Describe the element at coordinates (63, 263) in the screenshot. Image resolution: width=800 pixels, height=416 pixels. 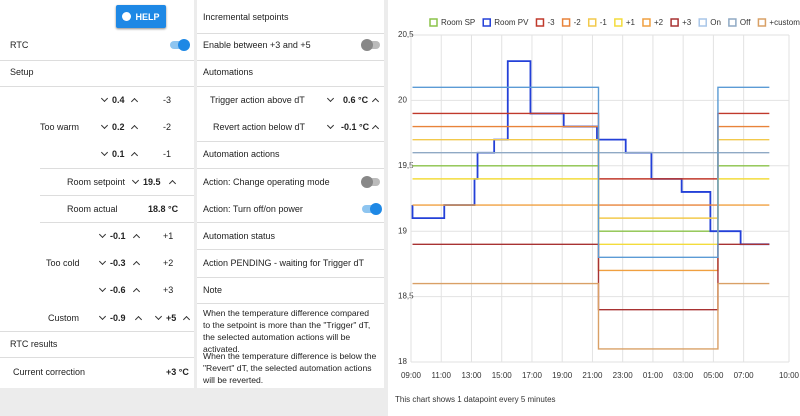
I see `row-label: Too cold` at that location.